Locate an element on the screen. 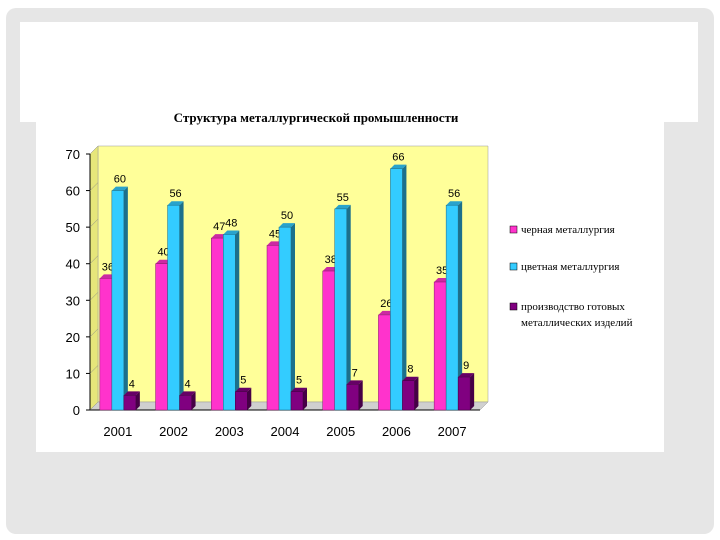 The image size is (720, 540). y-tick-label: 70 is located at coordinates (73, 154).